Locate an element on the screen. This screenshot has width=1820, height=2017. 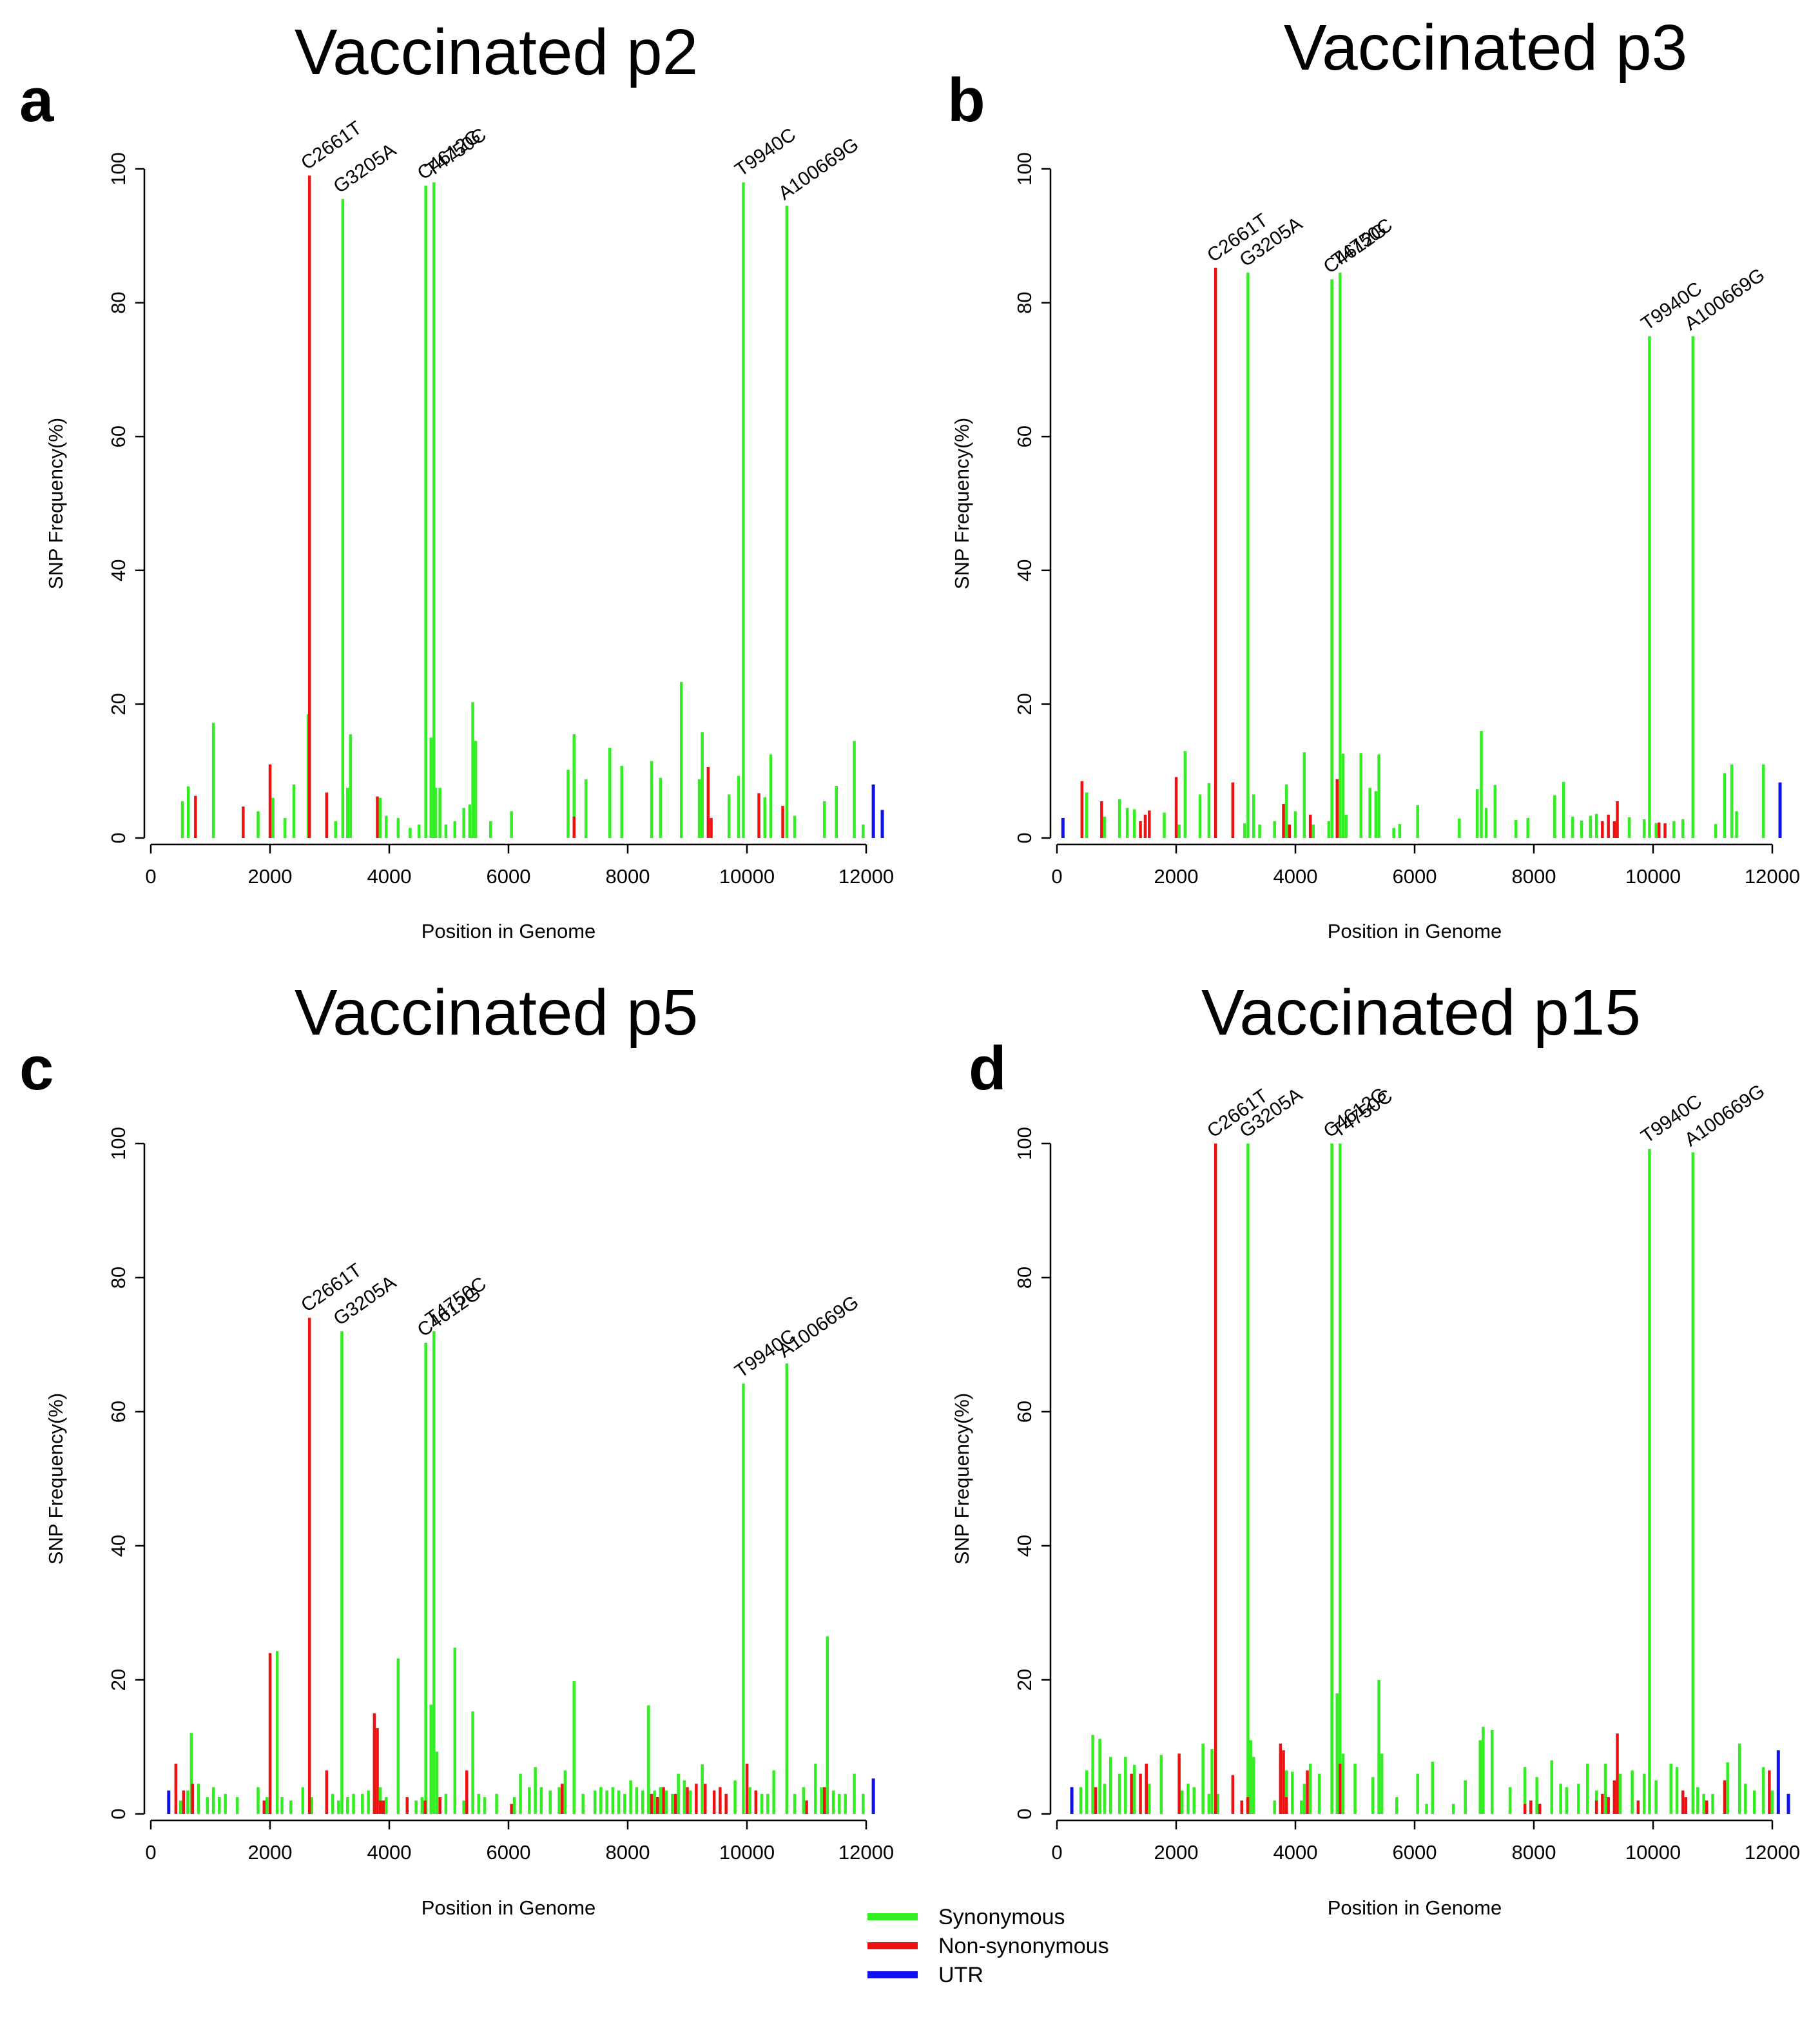
legend: Synonymous Non-synonymous UTR is located at coordinates (988, 1946).